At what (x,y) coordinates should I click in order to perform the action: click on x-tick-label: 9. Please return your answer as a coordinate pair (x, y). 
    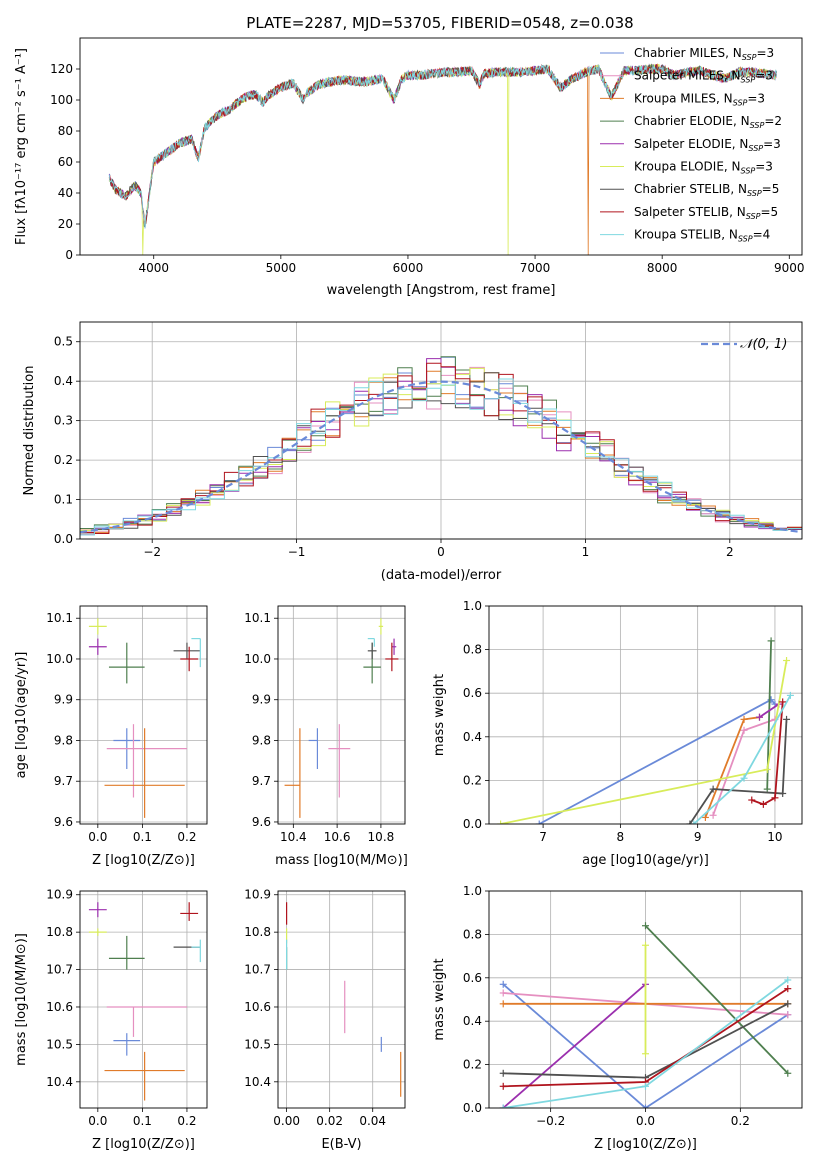
    Looking at the image, I should click on (698, 837).